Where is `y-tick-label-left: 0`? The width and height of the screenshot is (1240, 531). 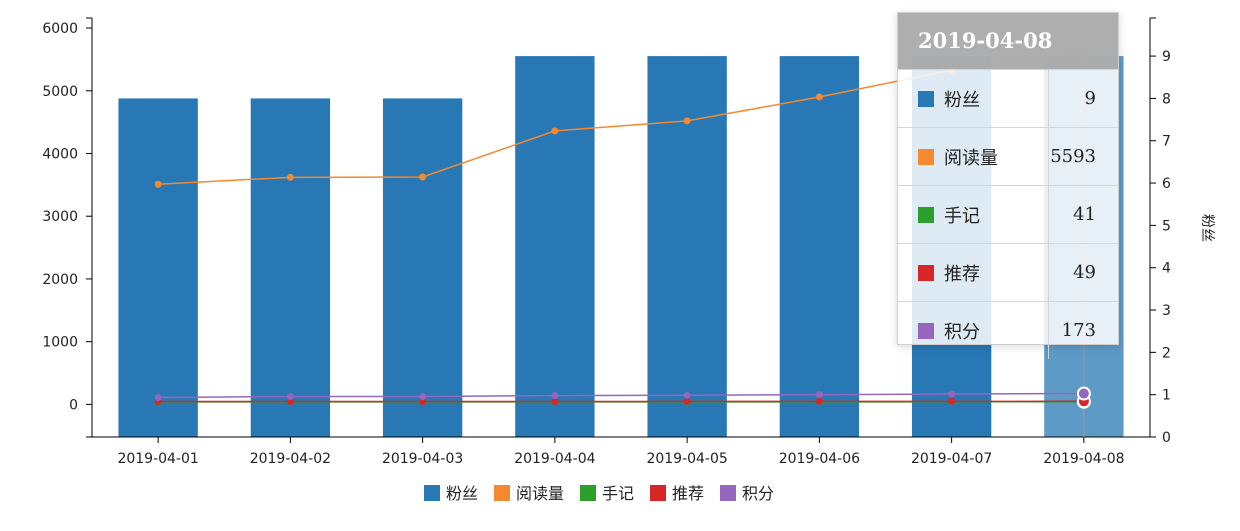
y-tick-label-left: 0 is located at coordinates (73, 405).